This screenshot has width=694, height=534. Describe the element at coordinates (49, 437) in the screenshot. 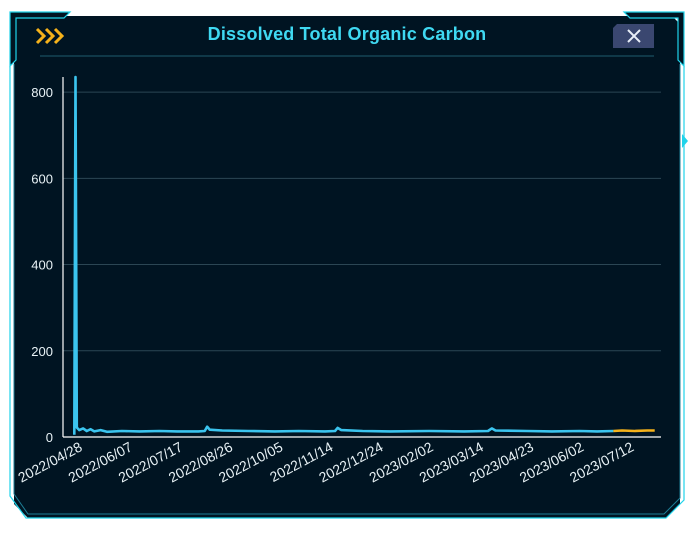

I see `y-tick-label: 0` at that location.